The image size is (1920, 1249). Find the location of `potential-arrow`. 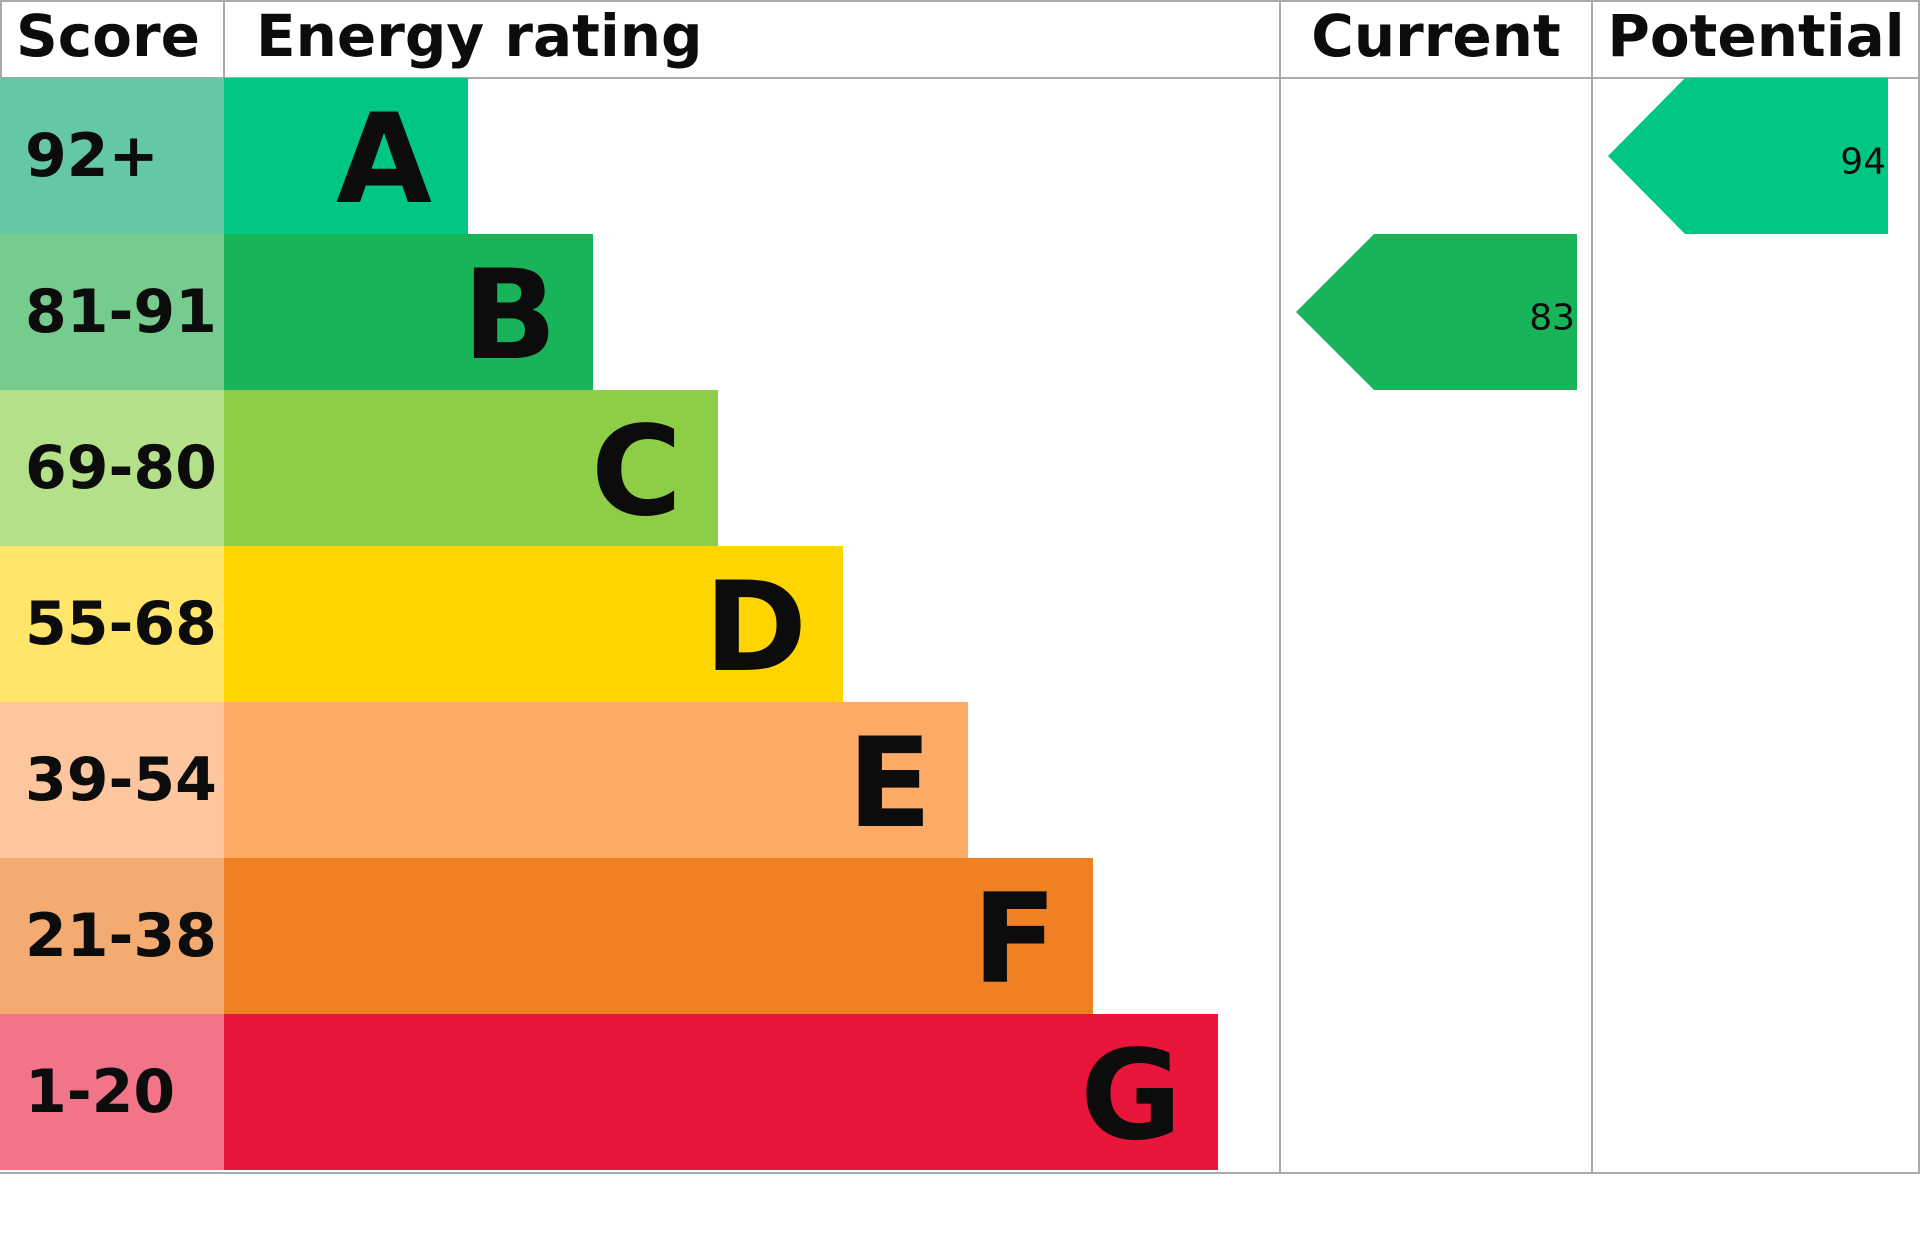

potential-arrow is located at coordinates (1748, 156).